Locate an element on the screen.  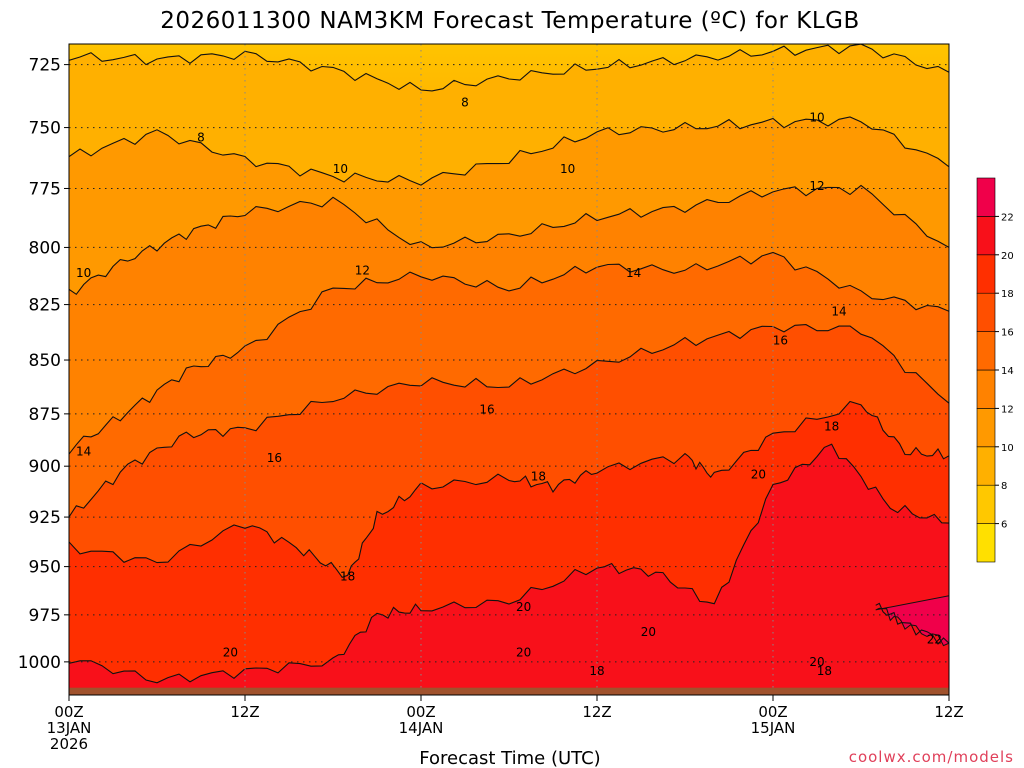
x-tick-label-48-1: 15JAN is located at coordinates (773, 728).